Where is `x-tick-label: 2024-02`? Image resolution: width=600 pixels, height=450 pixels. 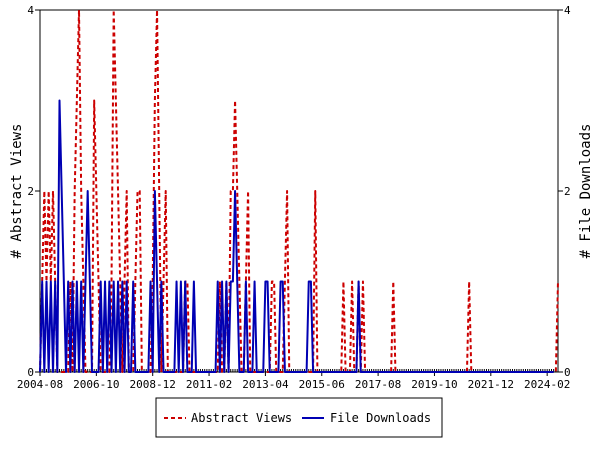
x-tick-label: 2024-02 is located at coordinates (547, 384).